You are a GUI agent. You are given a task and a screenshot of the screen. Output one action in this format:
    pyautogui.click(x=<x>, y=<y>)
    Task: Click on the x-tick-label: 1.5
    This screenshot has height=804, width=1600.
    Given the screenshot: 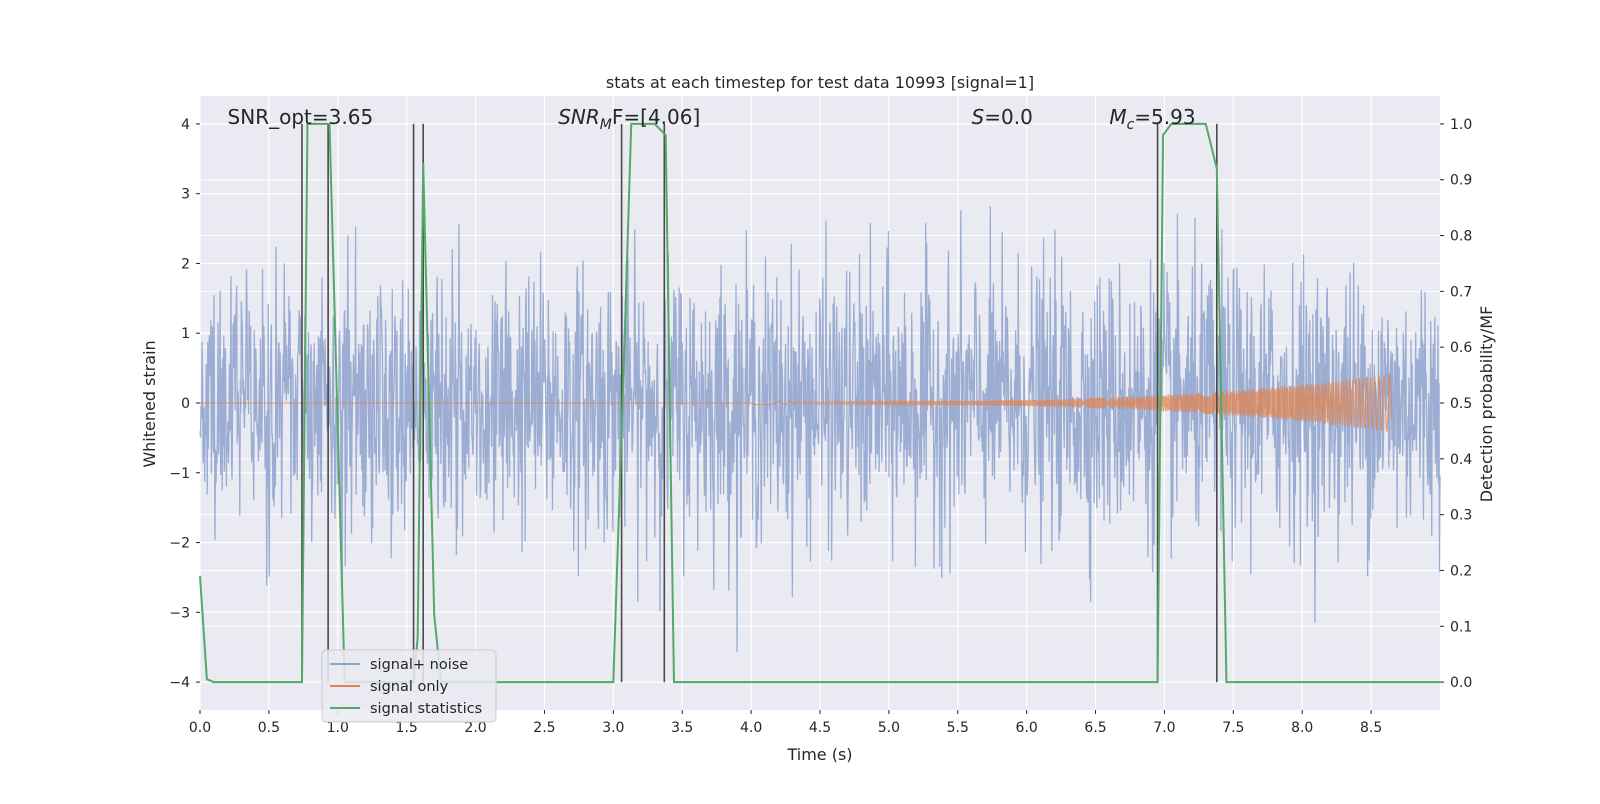 What is the action you would take?
    pyautogui.click(x=407, y=728)
    